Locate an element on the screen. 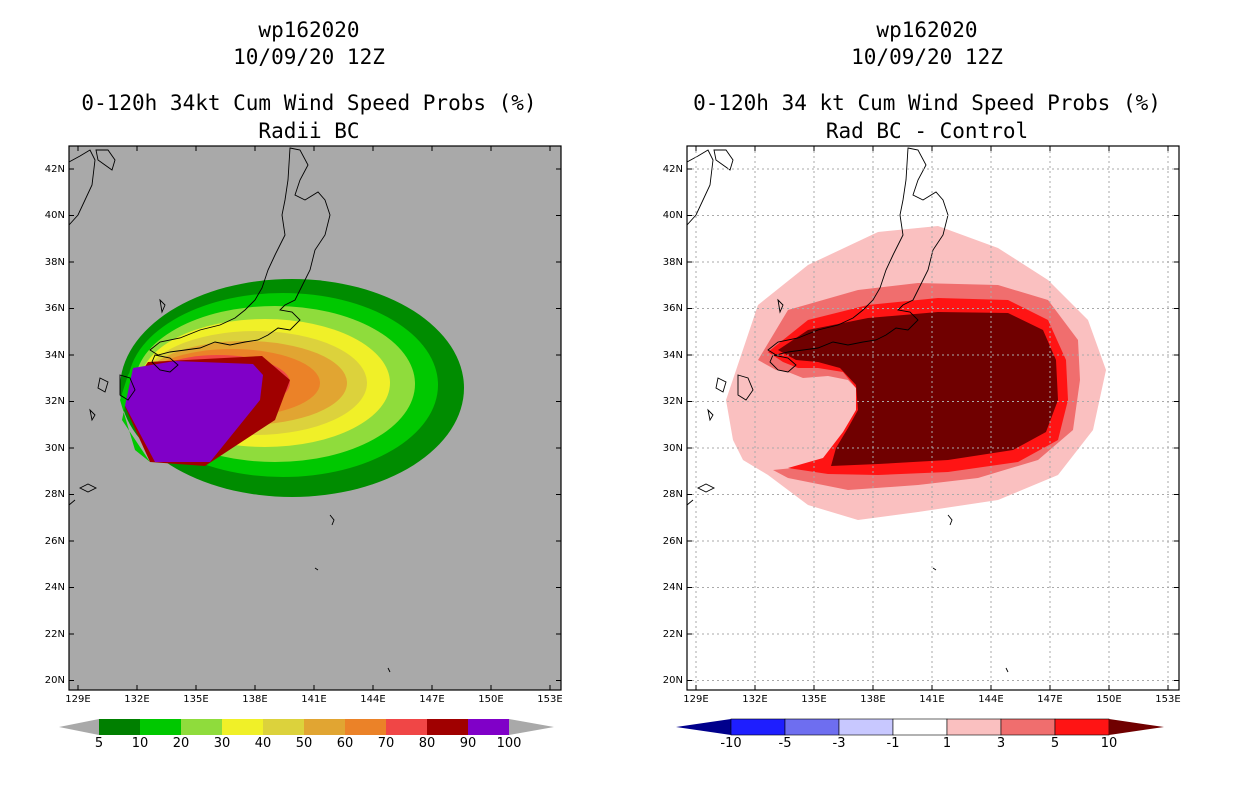 This screenshot has width=1236, height=800. colorbar-label: 40 is located at coordinates (263, 743).